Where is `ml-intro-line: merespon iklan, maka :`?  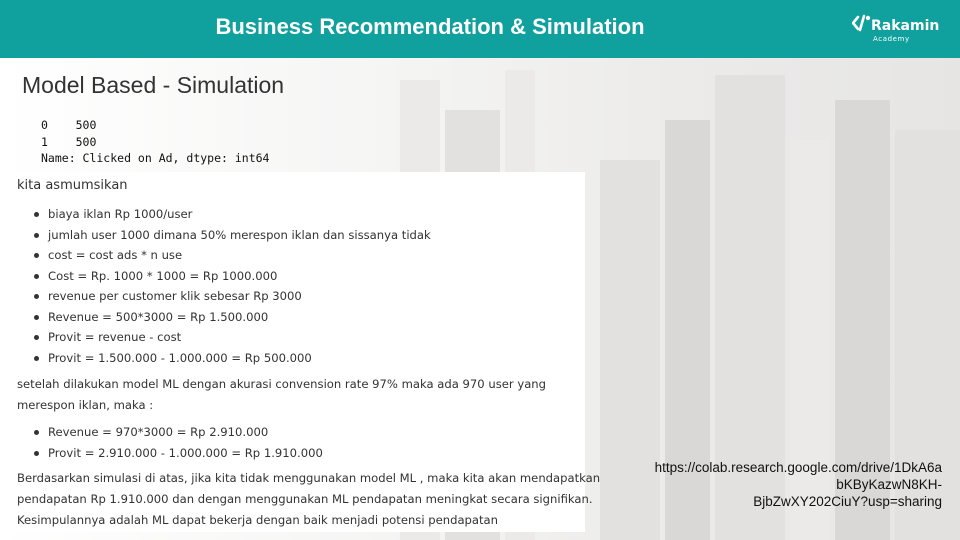
ml-intro-line: merespon iklan, maka : is located at coordinates (85, 405).